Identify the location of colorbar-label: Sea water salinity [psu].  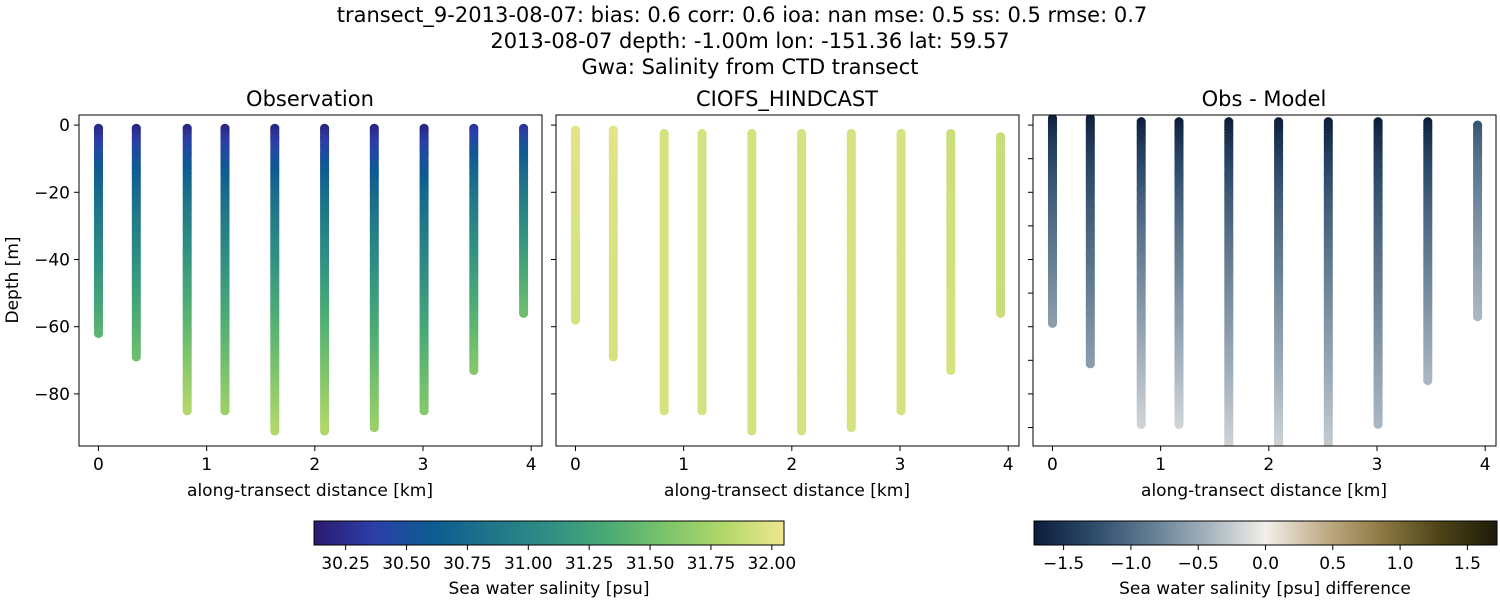
(549, 589).